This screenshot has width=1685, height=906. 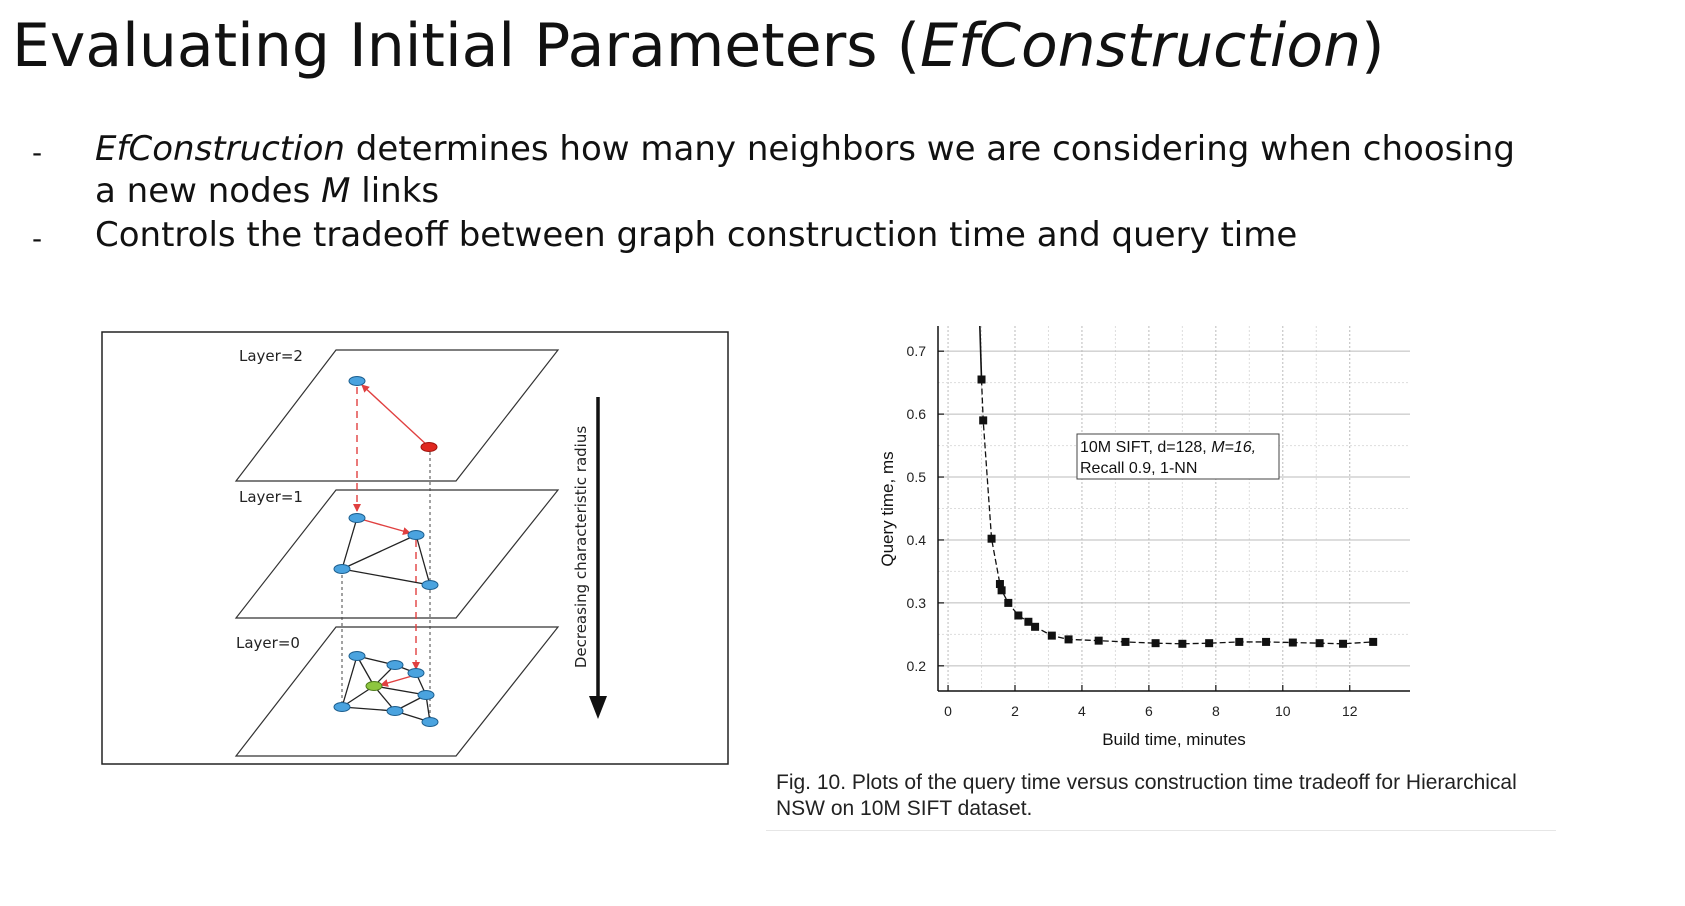 I want to click on bullet-italic-term: EfConstruction, so click(x=220, y=149).